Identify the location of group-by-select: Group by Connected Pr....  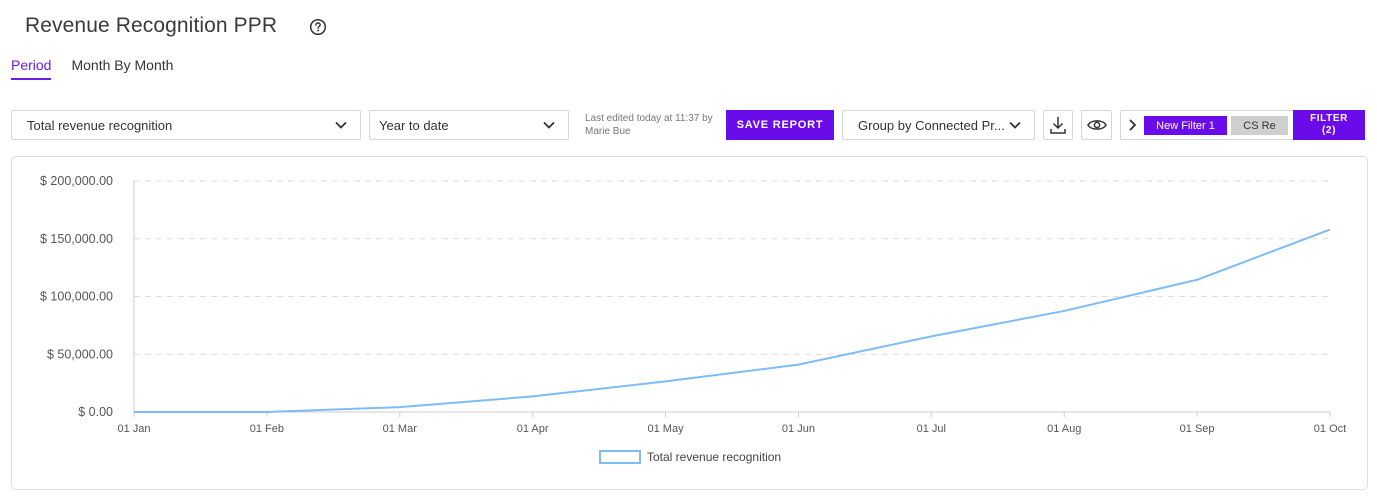
(938, 125).